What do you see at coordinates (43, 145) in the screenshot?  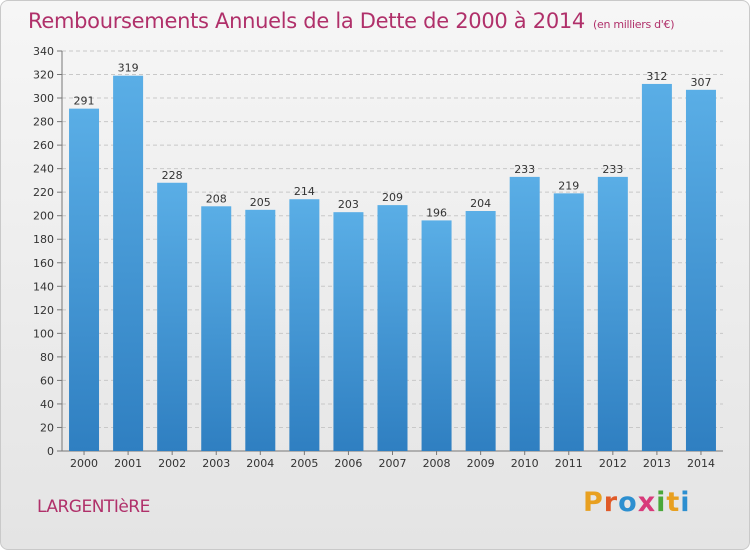 I see `y-tick-label: 260` at bounding box center [43, 145].